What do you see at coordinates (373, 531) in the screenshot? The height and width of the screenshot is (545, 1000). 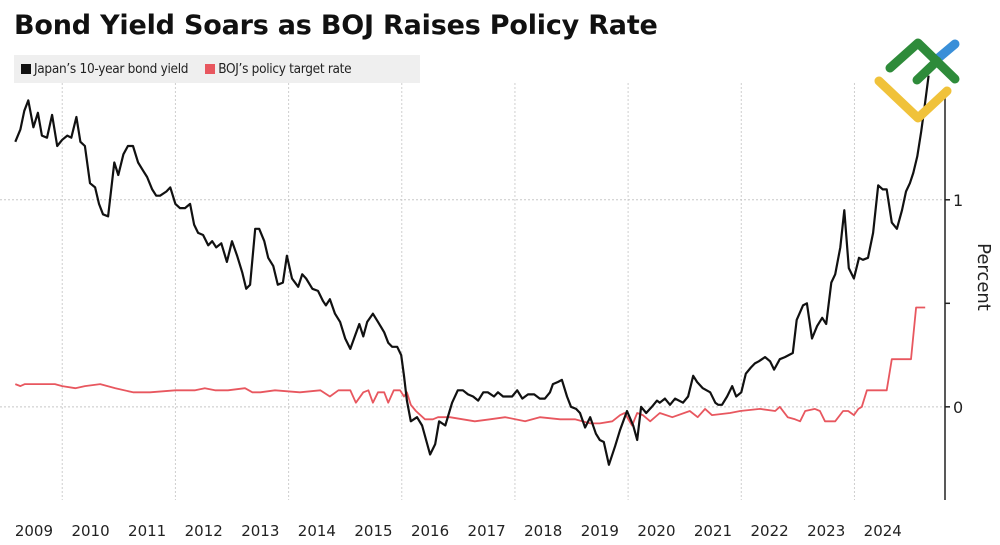 I see `x-tick-label-2015: 2015` at bounding box center [373, 531].